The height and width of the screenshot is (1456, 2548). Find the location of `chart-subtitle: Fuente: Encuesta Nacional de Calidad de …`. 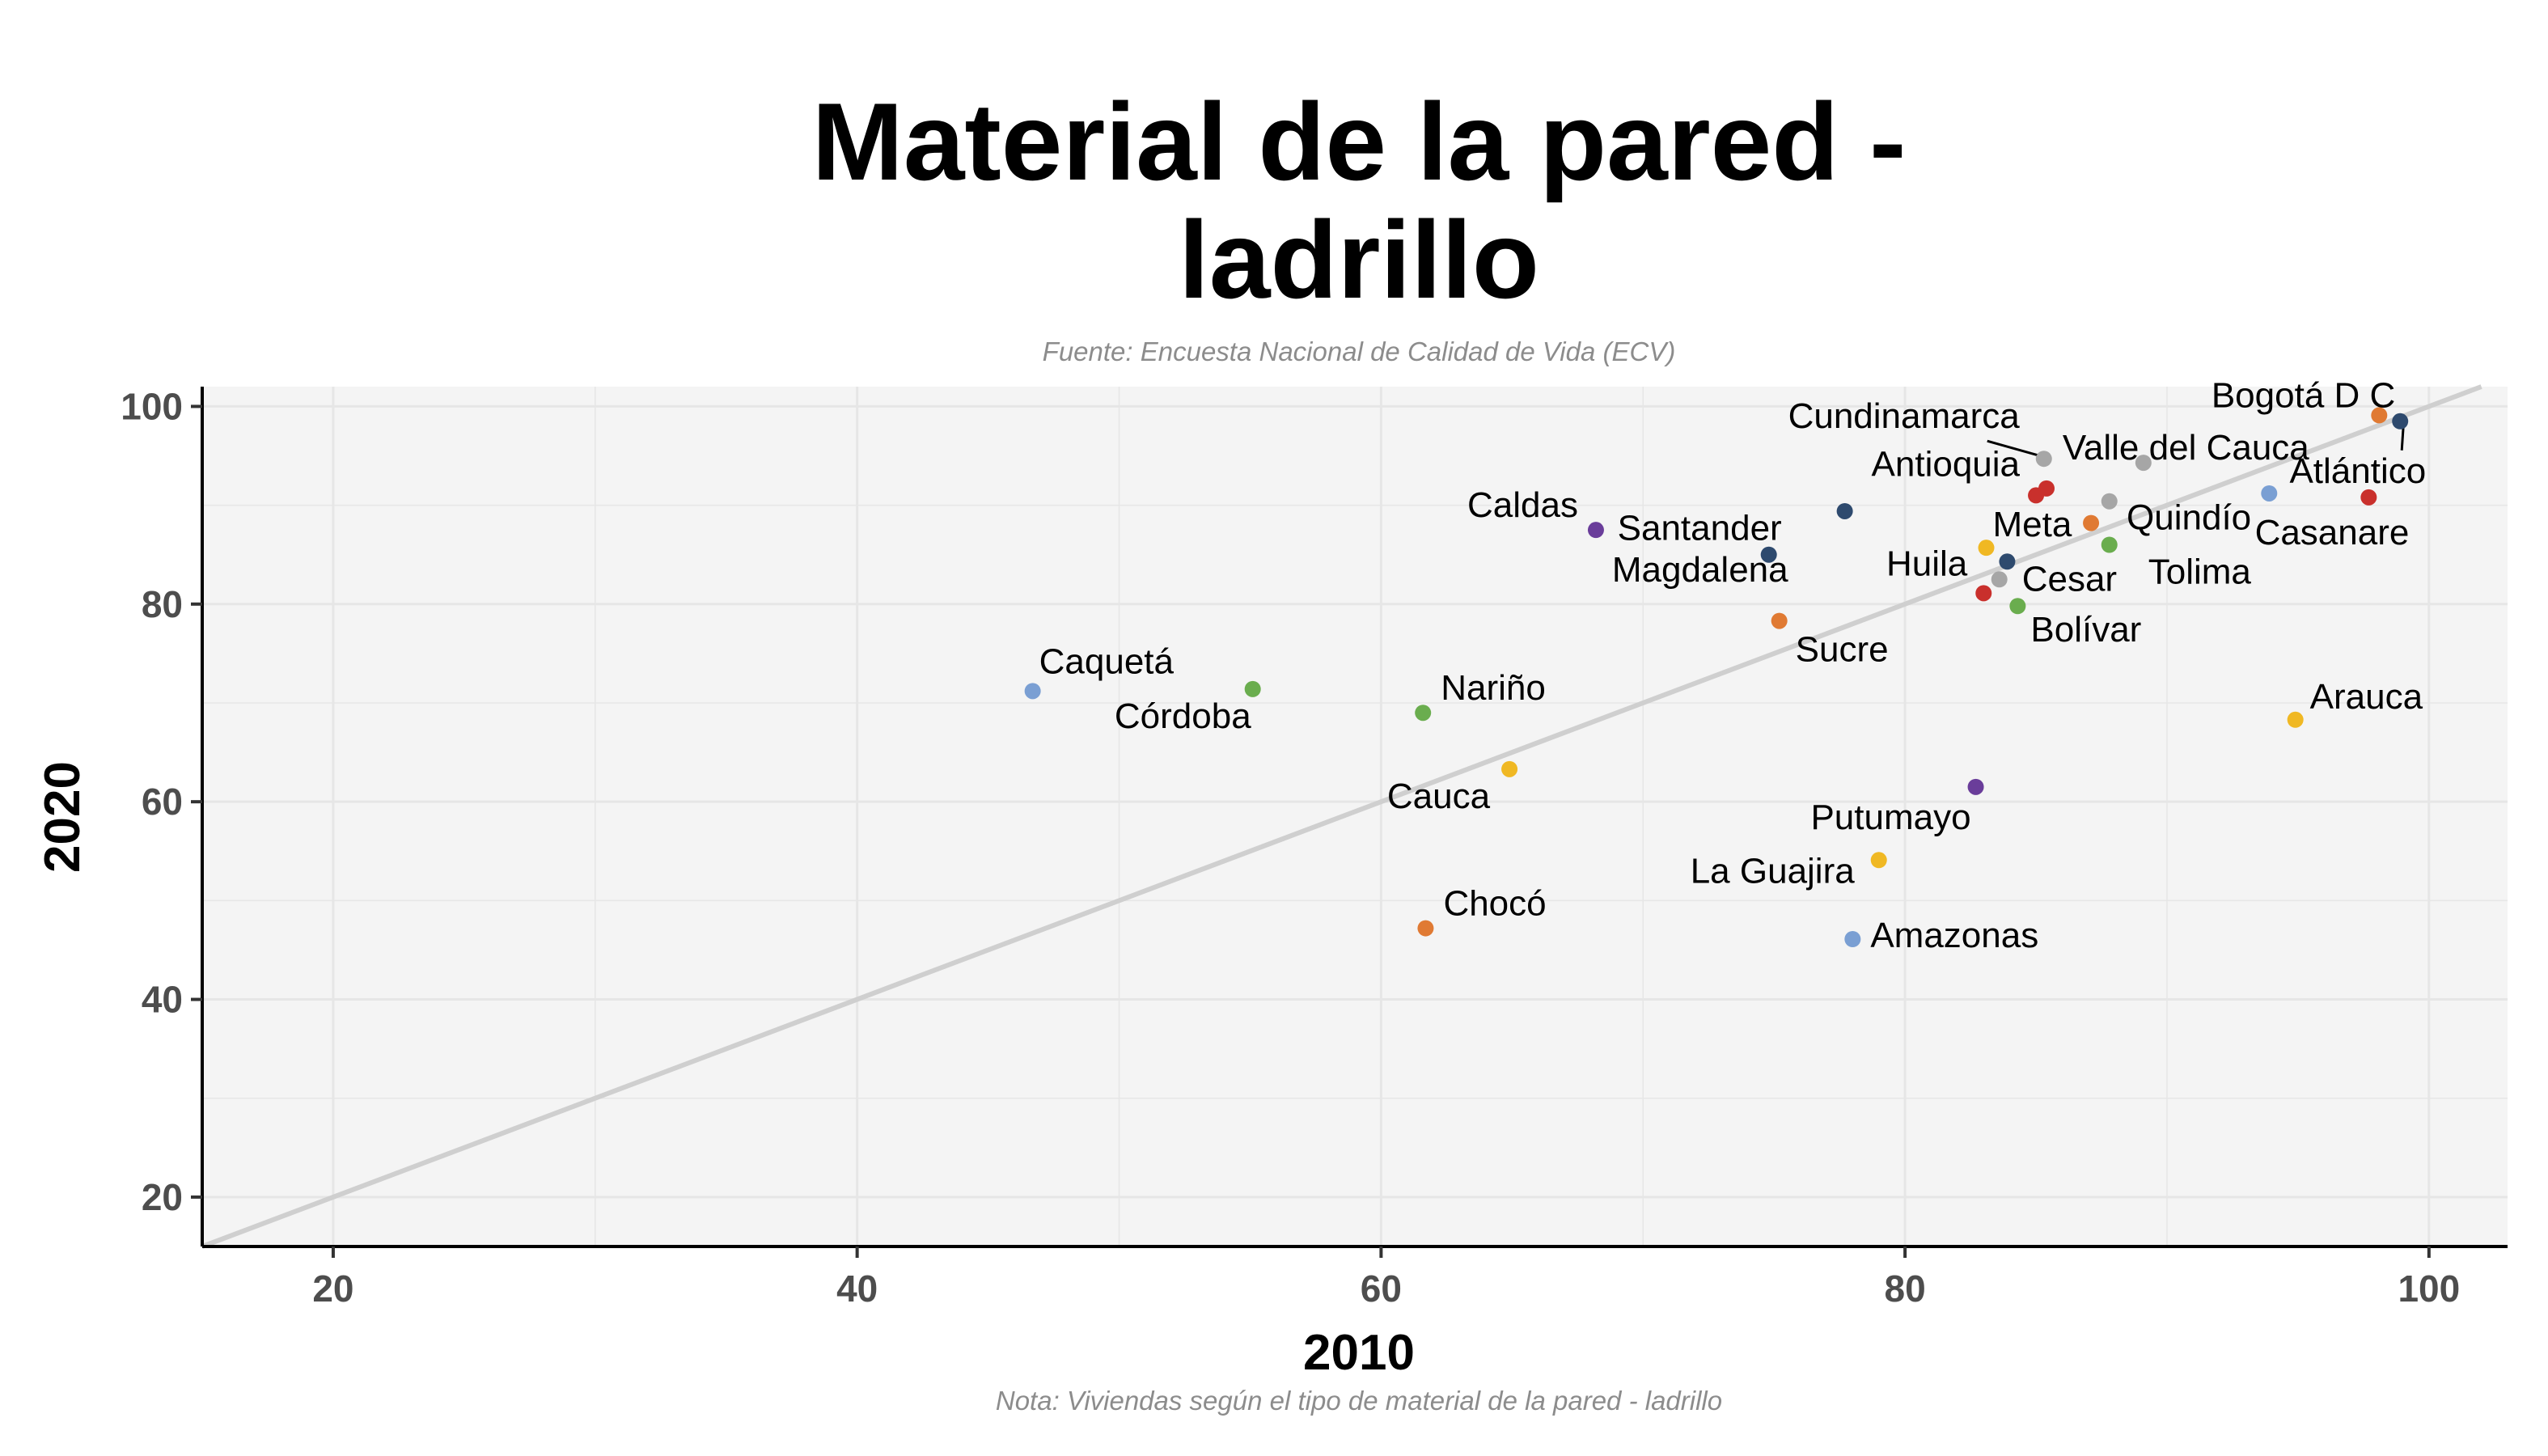

chart-subtitle: Fuente: Encuesta Nacional de Calidad de … is located at coordinates (1359, 351).